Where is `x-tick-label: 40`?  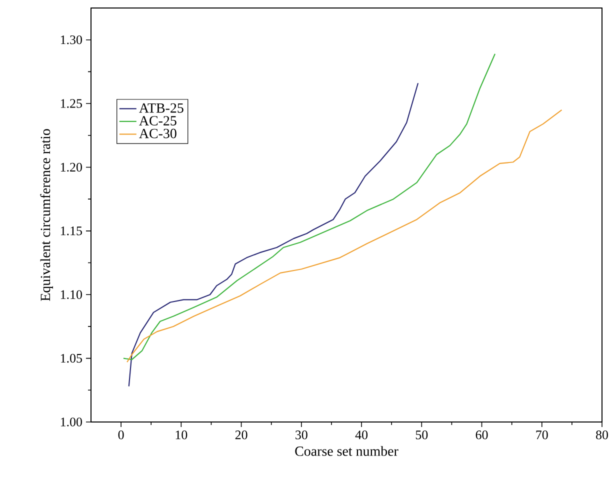
x-tick-label: 40 is located at coordinates (361, 435).